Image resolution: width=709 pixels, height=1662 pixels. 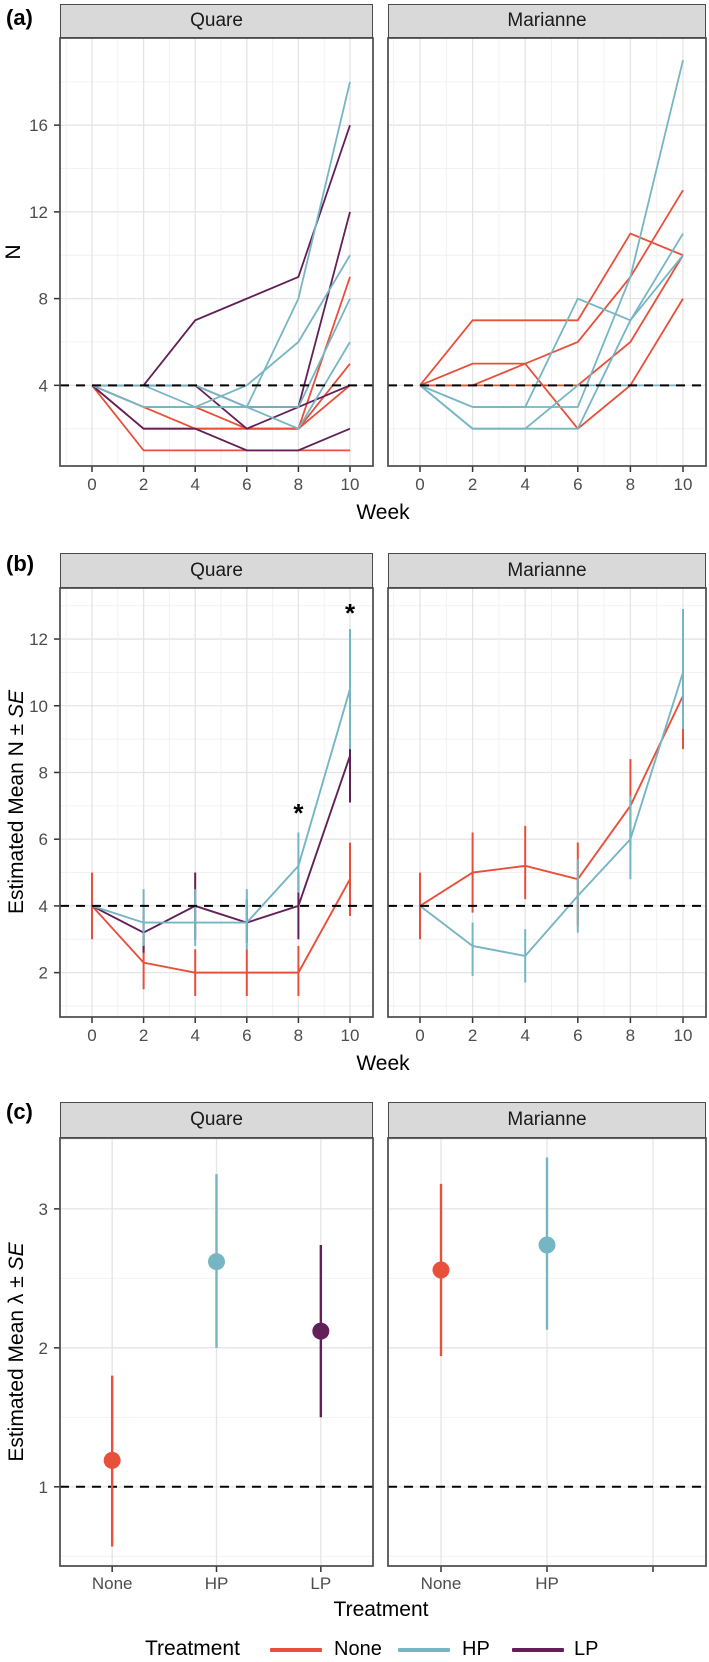 I want to click on panel-c-label: (c), so click(x=19, y=1111).